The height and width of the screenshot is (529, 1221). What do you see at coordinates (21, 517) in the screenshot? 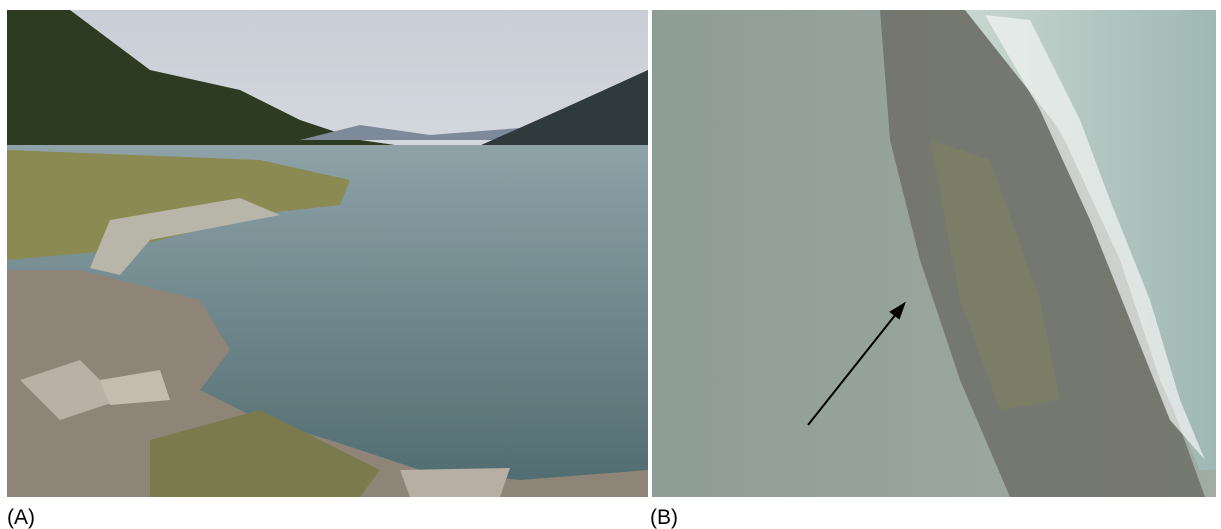
I see `panel-label: (A)` at bounding box center [21, 517].